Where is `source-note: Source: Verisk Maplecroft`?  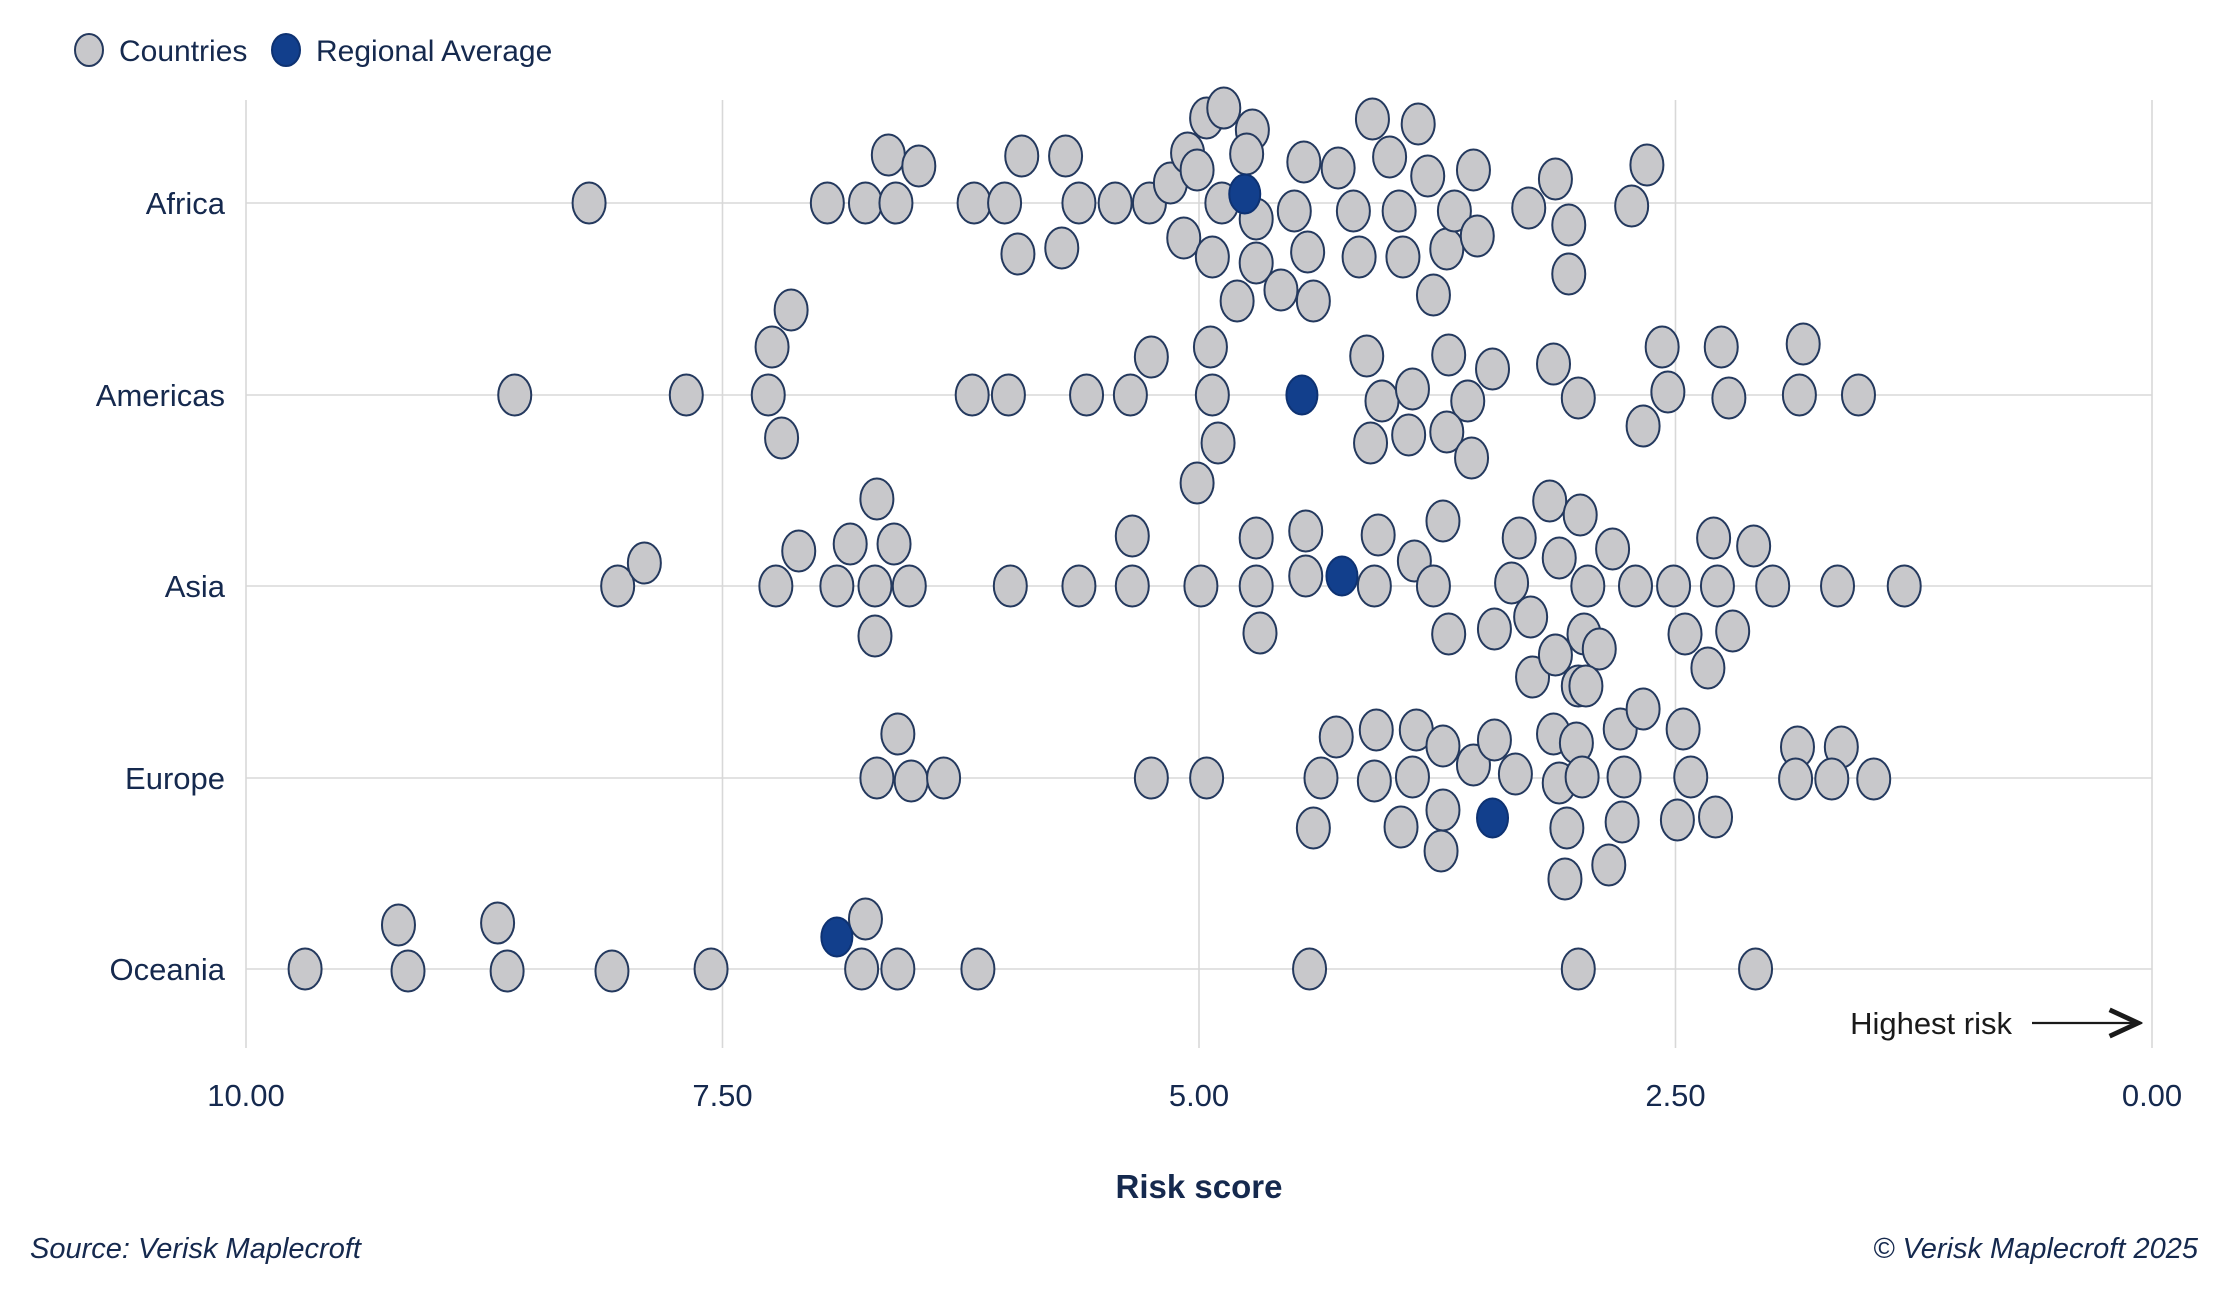 source-note: Source: Verisk Maplecroft is located at coordinates (196, 1249).